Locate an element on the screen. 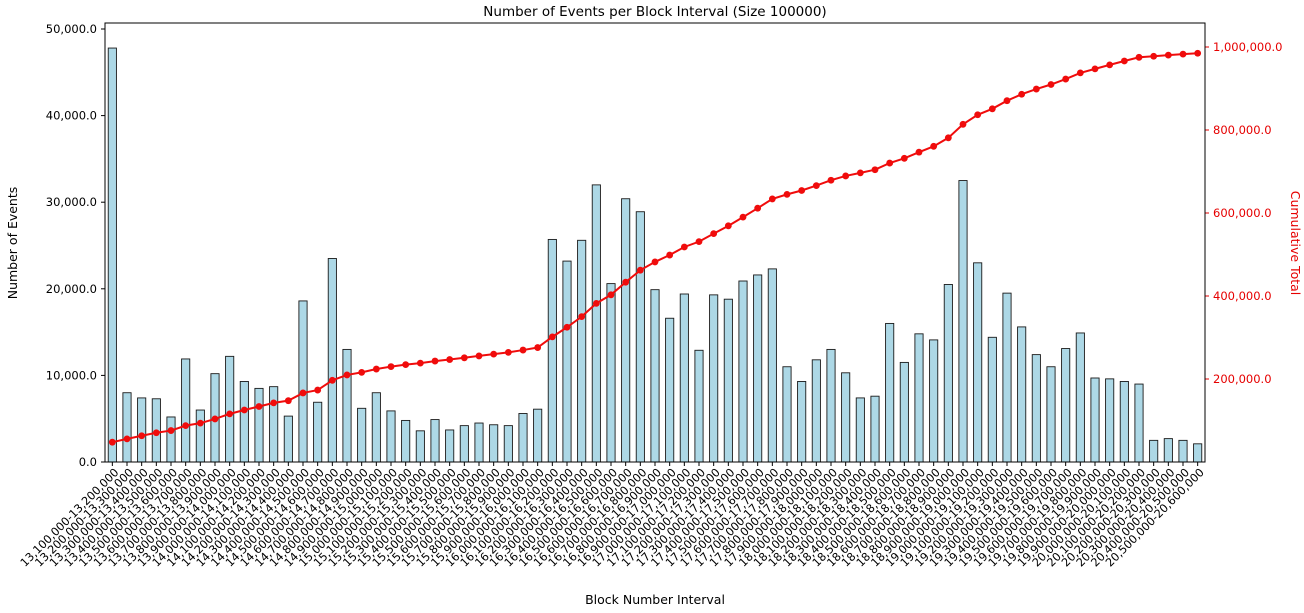  left-tick-label: 20,000.0 is located at coordinates (71, 289).